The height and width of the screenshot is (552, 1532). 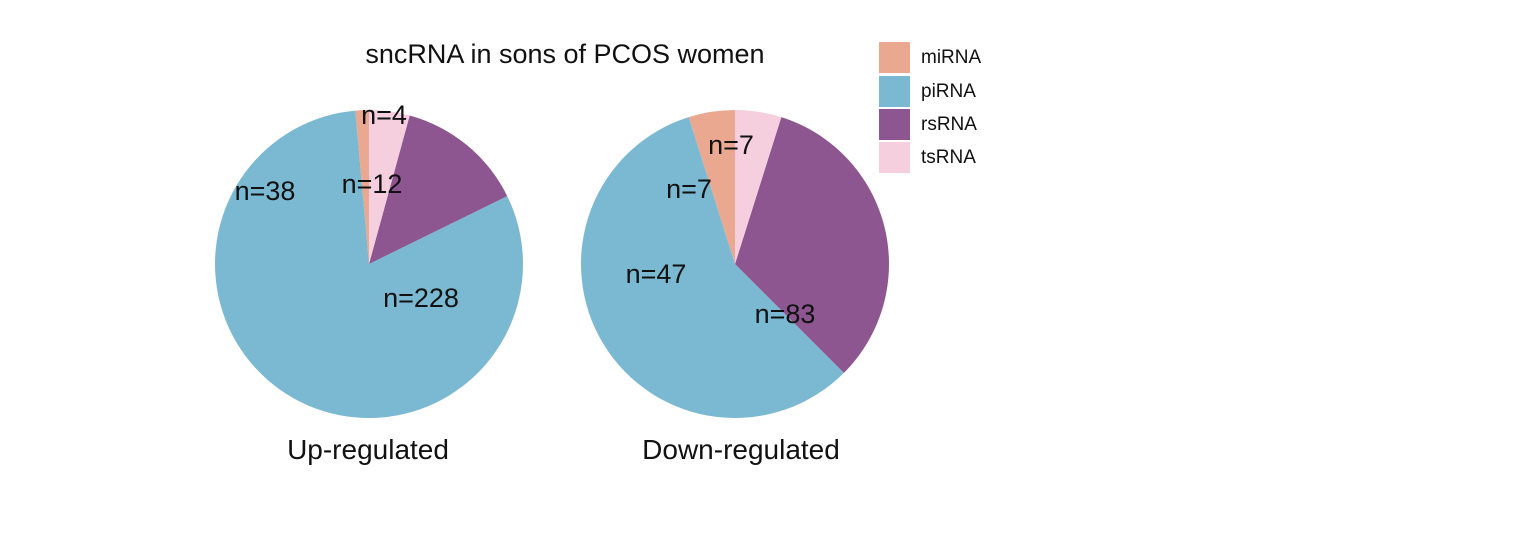 What do you see at coordinates (894, 124) in the screenshot?
I see `legend-swatch-rsrna` at bounding box center [894, 124].